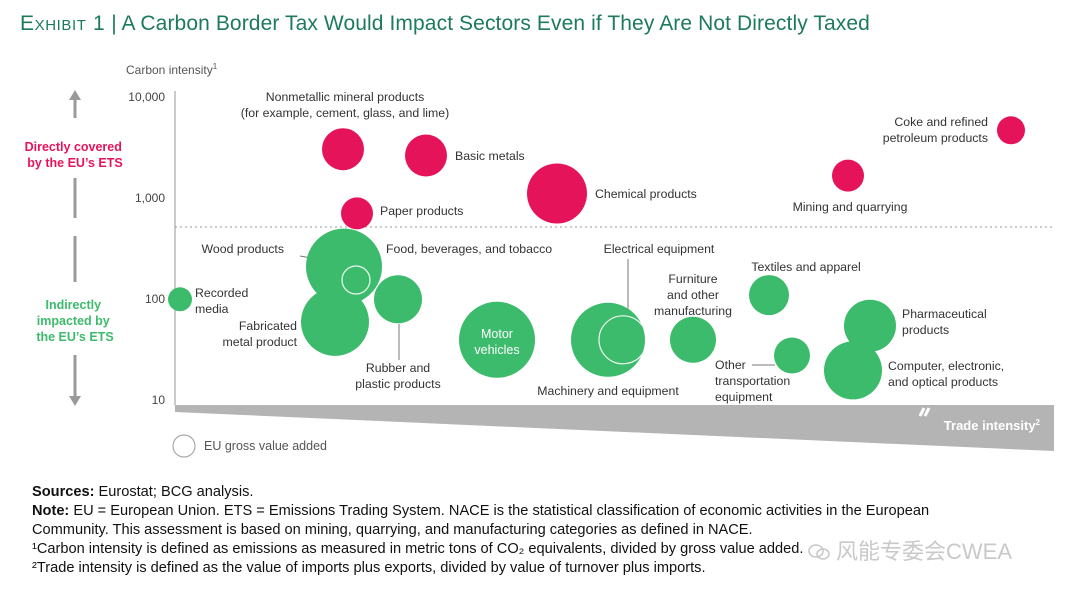 This screenshot has width=1080, height=594. I want to click on bubble-coke-and-refined-petroleum-products, so click(1011, 130).